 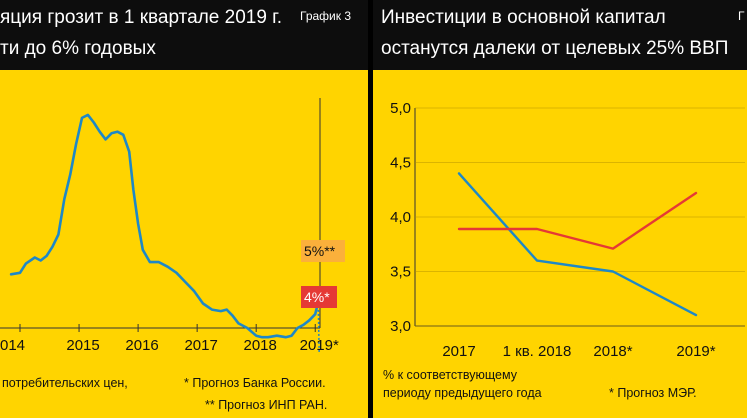 I want to click on chart-title-line-2: останутся далеки от целевых 25% ВВП, so click(x=555, y=48).